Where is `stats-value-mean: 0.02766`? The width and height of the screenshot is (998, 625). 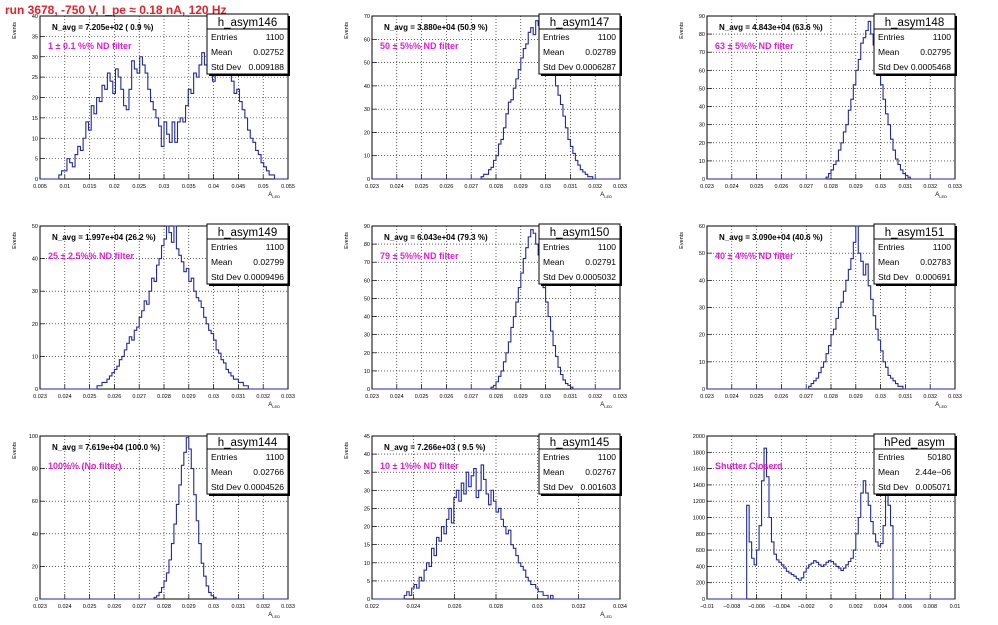 stats-value-mean: 0.02766 is located at coordinates (268, 472).